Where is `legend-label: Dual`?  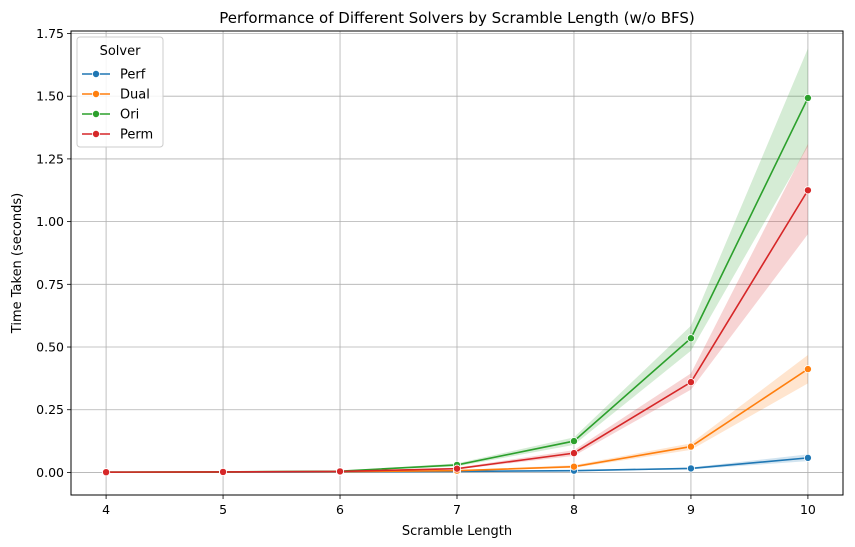
legend-label: Dual is located at coordinates (135, 95).